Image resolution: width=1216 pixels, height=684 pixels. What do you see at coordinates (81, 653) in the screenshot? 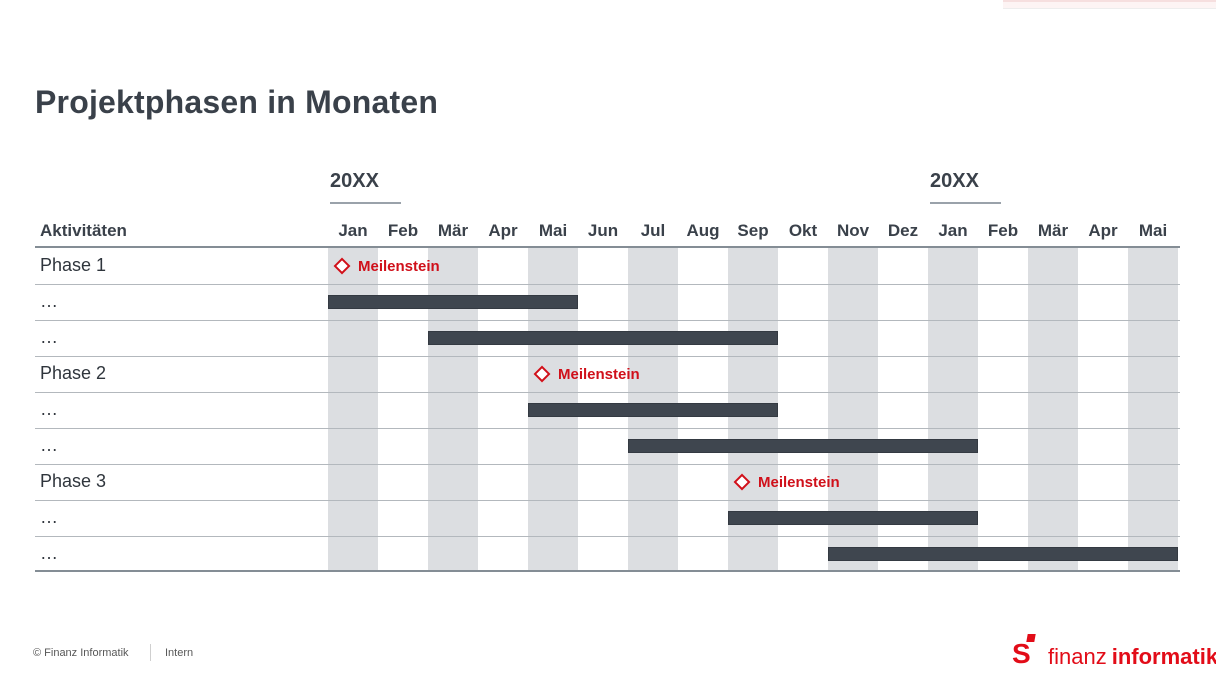
I see `footer-copyright: © Finanz Informatik` at bounding box center [81, 653].